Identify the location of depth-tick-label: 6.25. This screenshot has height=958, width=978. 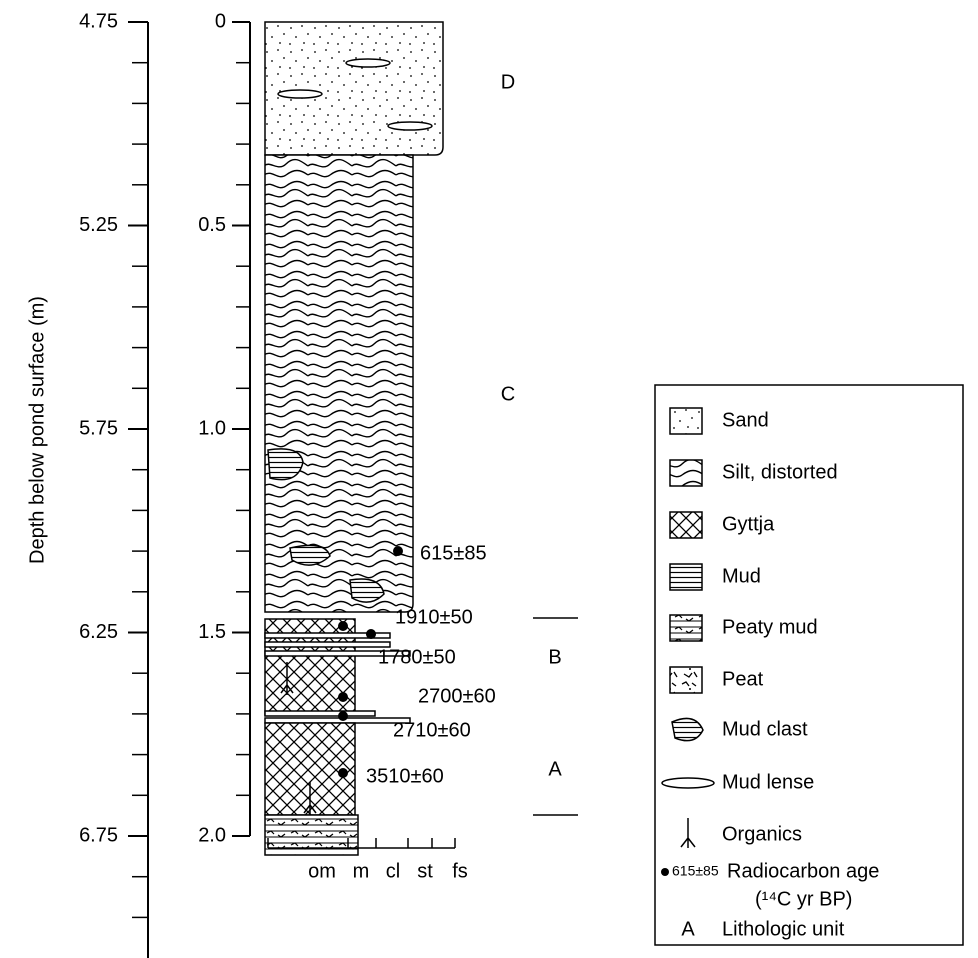
(98, 632).